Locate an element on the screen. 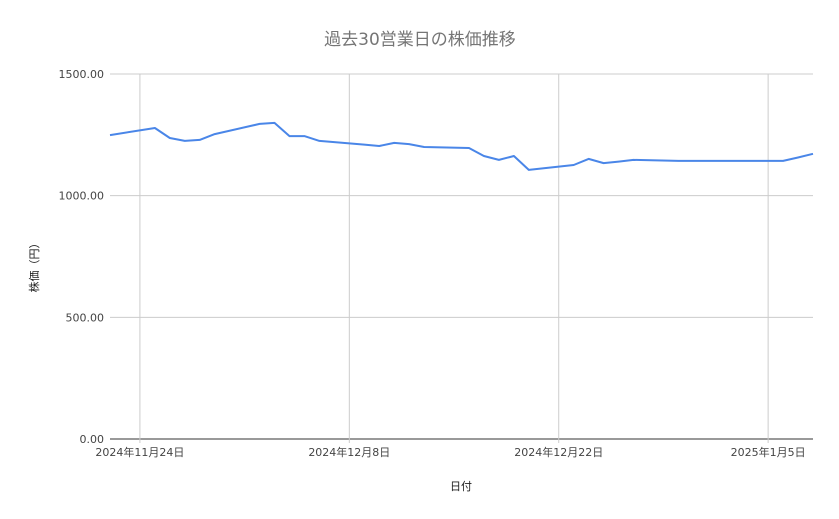  y-axis: 0.00 500.00 1000.00 1500.00 is located at coordinates (82, 257).